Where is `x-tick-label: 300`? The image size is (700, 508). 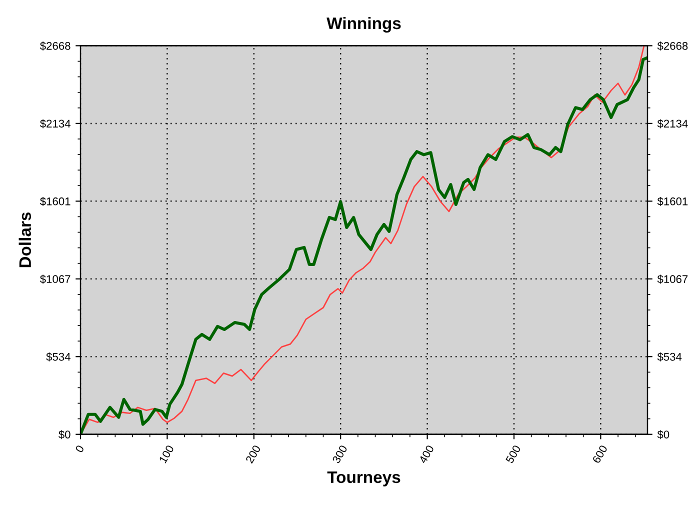
x-tick-label: 300 is located at coordinates (340, 454).